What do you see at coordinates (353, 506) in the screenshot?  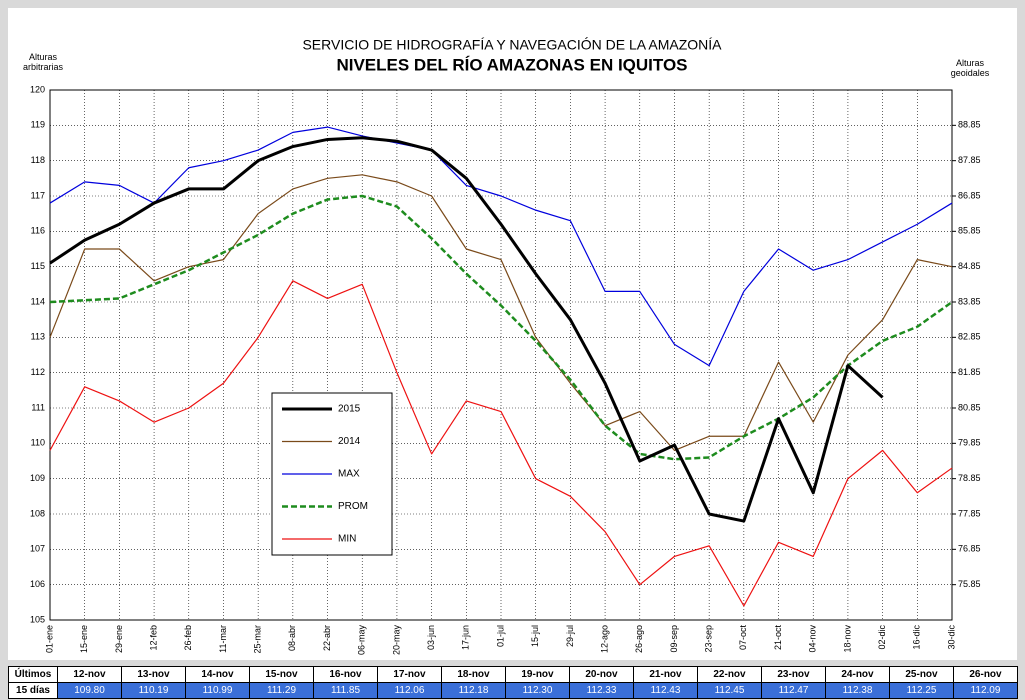 I see `legend-label: PROM` at bounding box center [353, 506].